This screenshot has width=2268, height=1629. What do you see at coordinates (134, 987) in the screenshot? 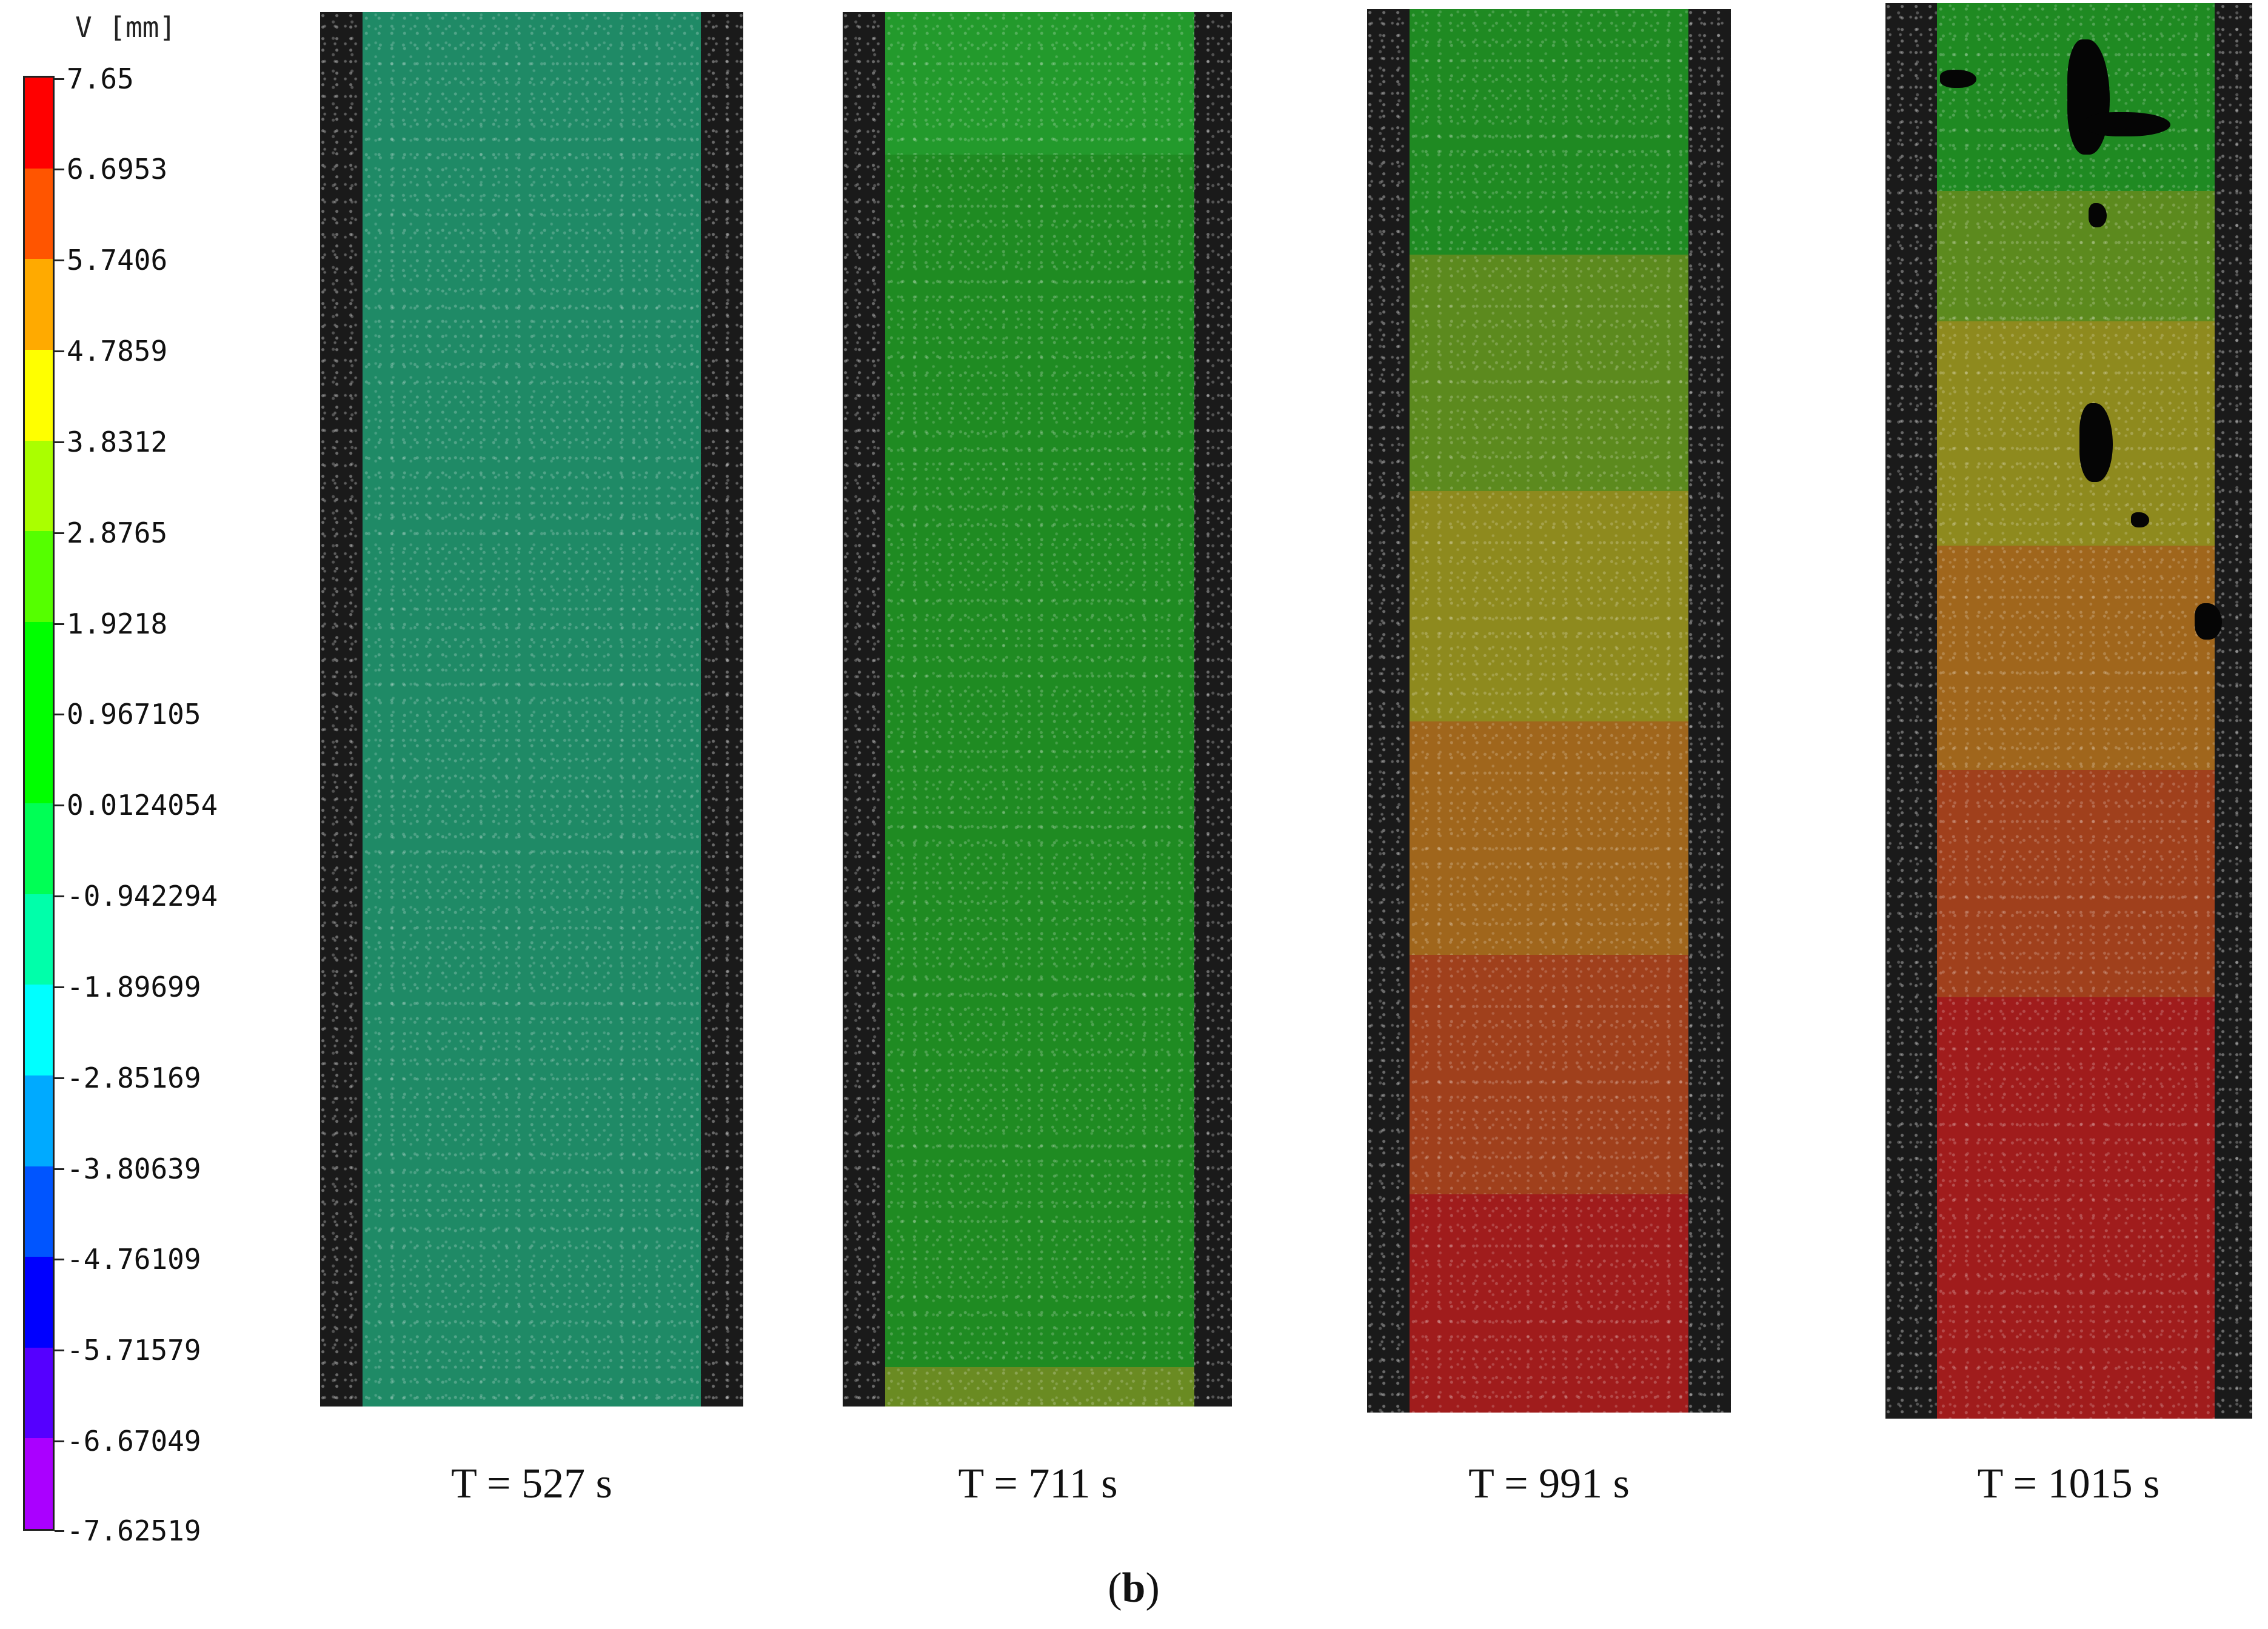
I see `colorbar-tick-label: -1.89699` at bounding box center [134, 987].